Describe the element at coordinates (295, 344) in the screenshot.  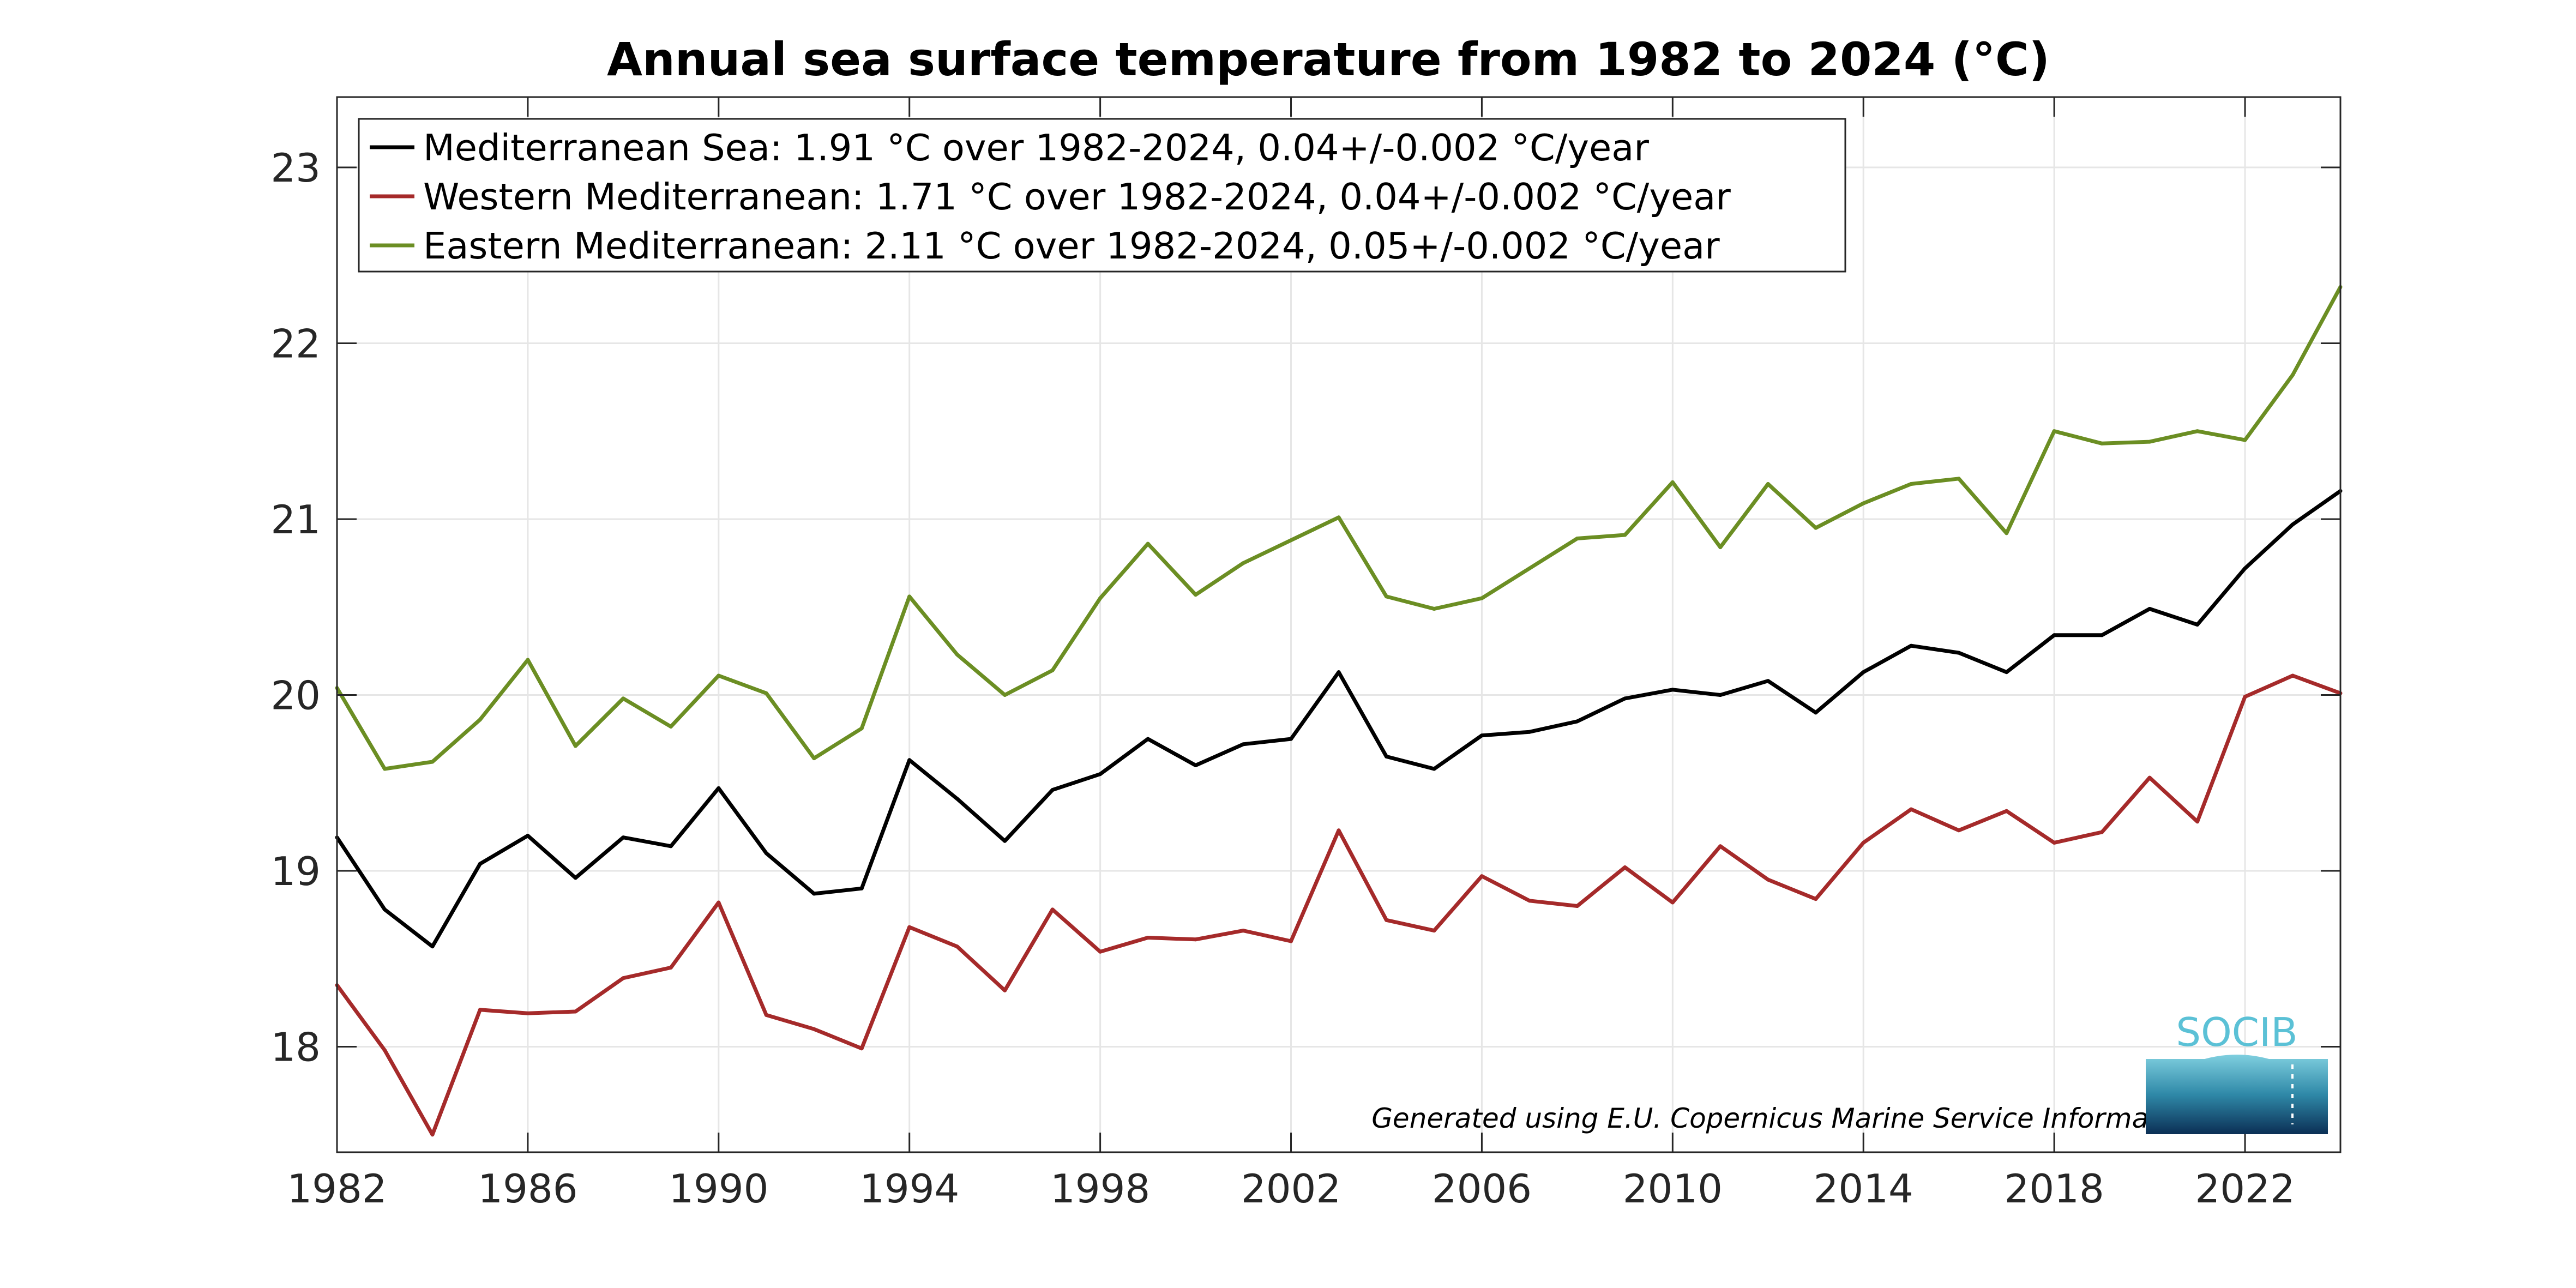
I see `y-tick-label: 22` at that location.